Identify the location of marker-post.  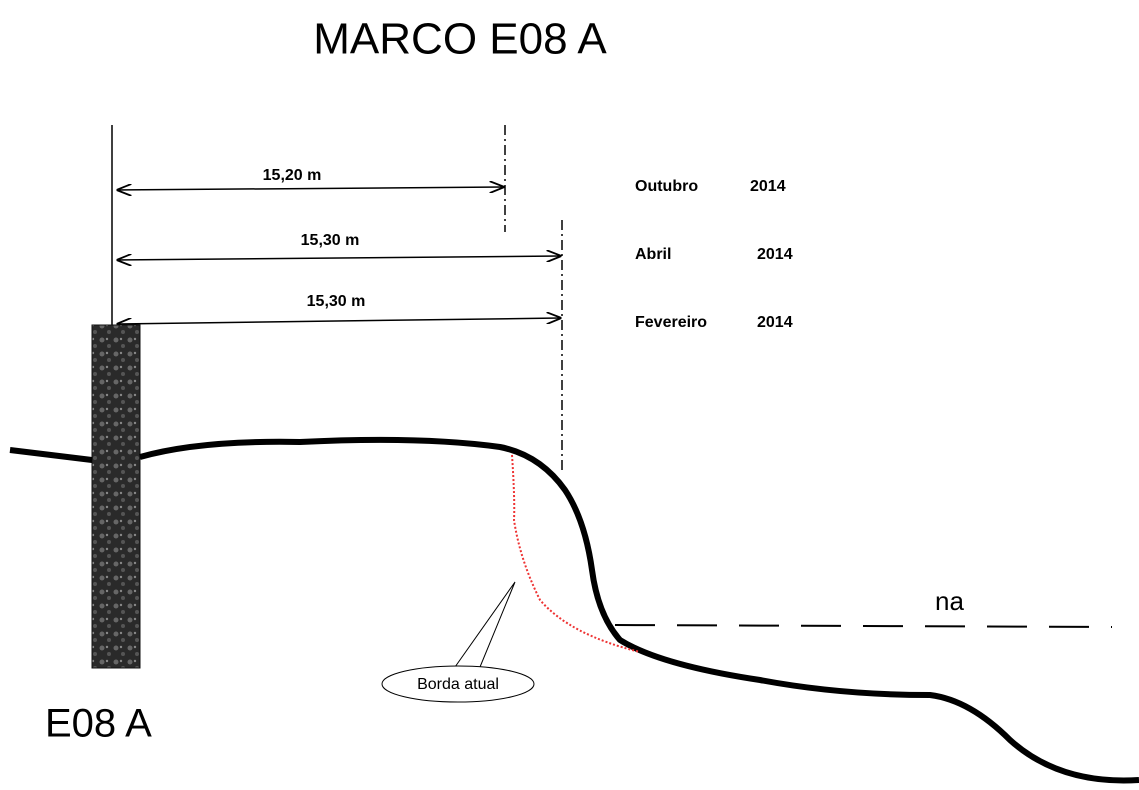
(116, 496).